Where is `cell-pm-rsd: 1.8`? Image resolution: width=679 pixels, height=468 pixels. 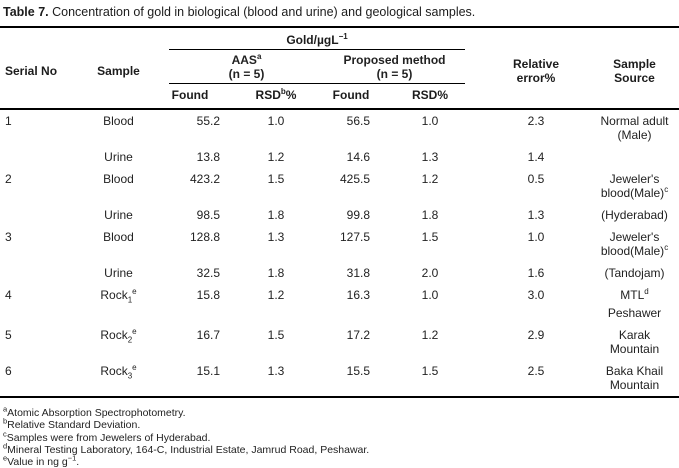 cell-pm-rsd: 1.8 is located at coordinates (430, 215).